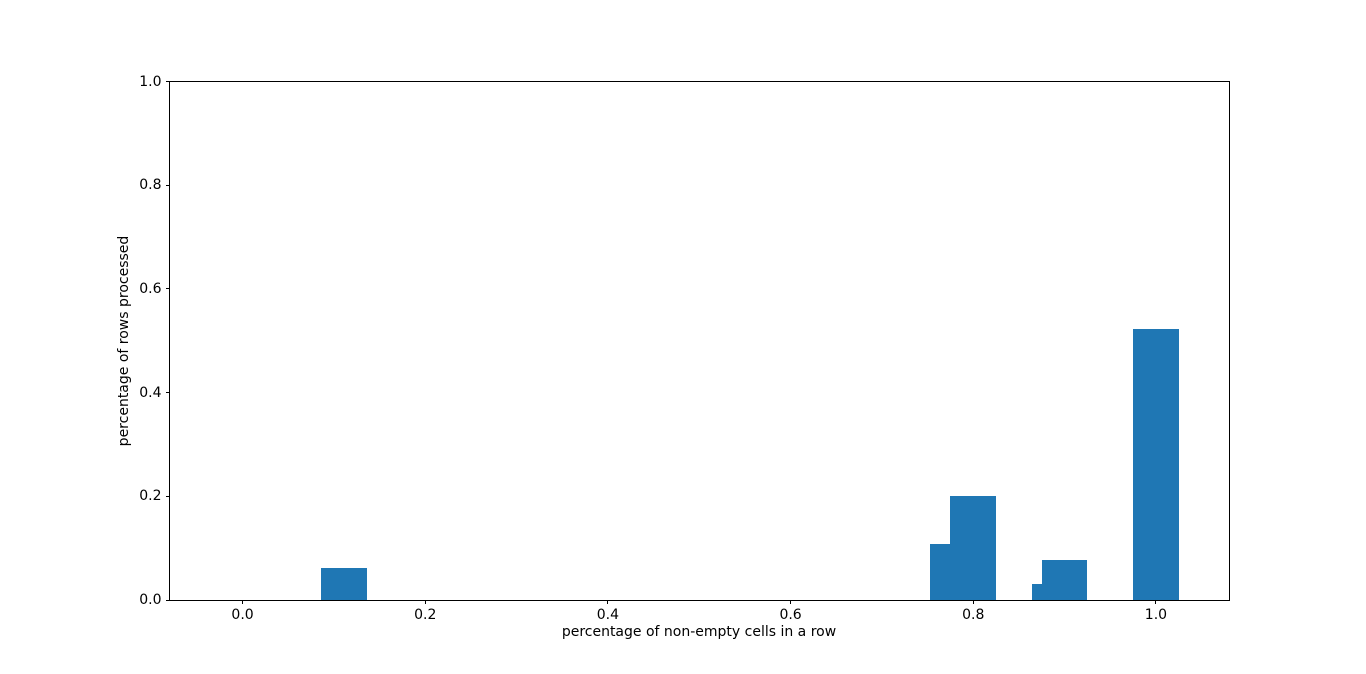 This screenshot has width=1366, height=674. I want to click on y-tick-label: 0.6, so click(150, 288).